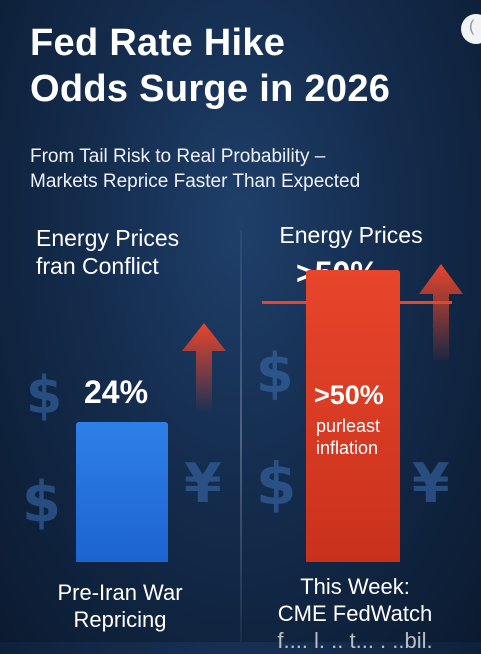 The image size is (481, 654). What do you see at coordinates (349, 395) in the screenshot?
I see `bar-right-value: >50%` at bounding box center [349, 395].